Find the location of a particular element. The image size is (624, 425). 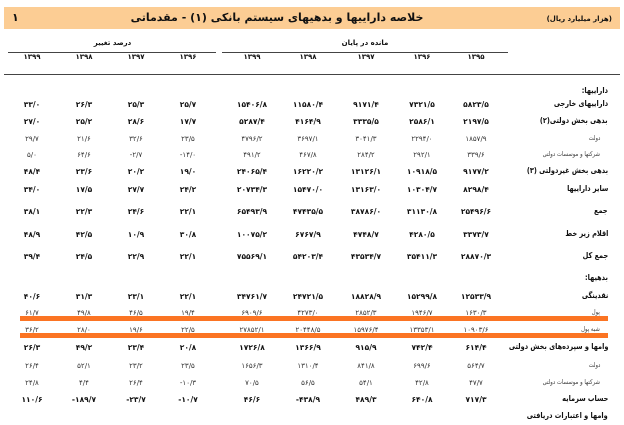

change-cell: ۲۸/۰ is located at coordinates (84, 330).